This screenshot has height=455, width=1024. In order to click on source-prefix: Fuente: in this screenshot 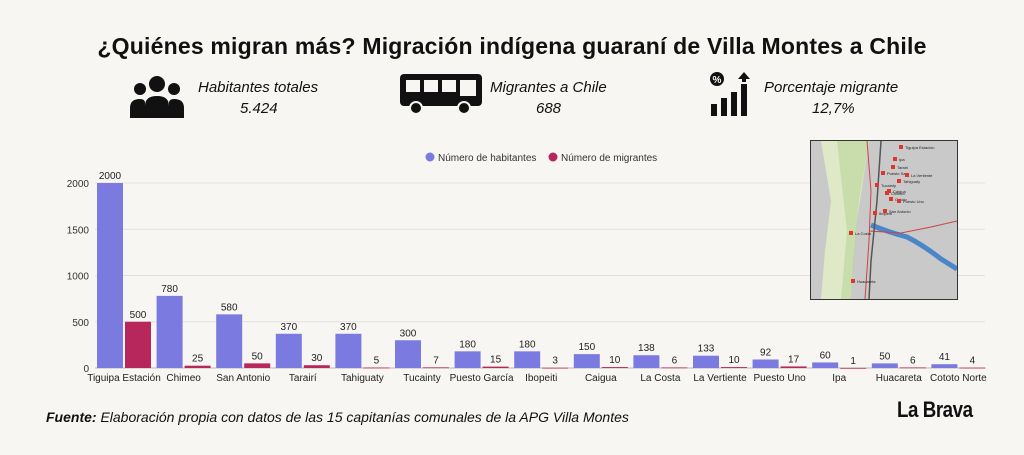, I will do `click(71, 417)`.